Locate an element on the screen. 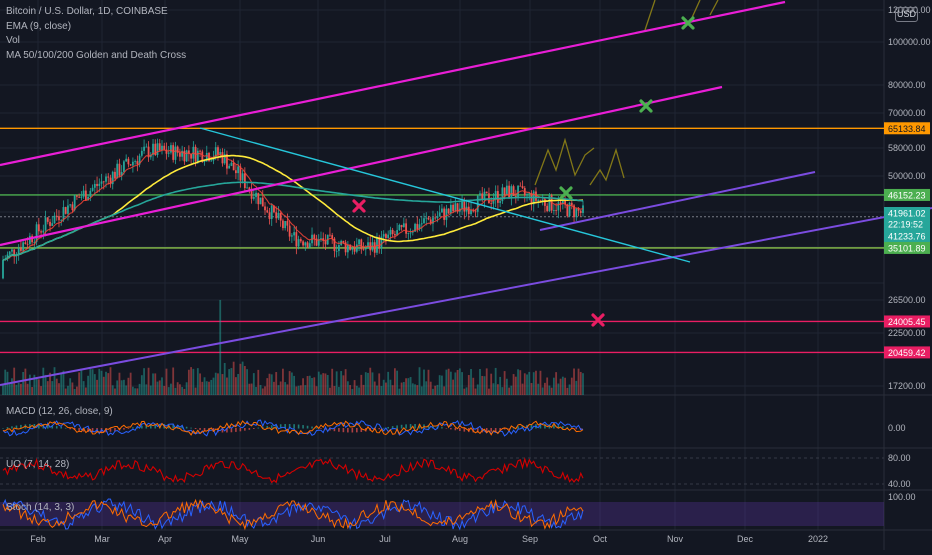 This screenshot has height=555, width=932. stoch-label: Stoch (14, 3, 3) is located at coordinates (40, 507).